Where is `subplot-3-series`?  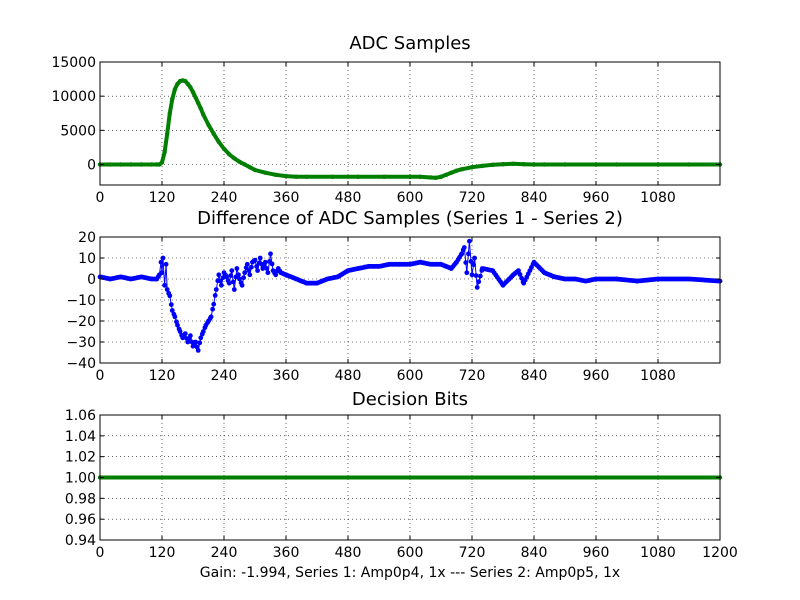
subplot-3-series is located at coordinates (410, 477).